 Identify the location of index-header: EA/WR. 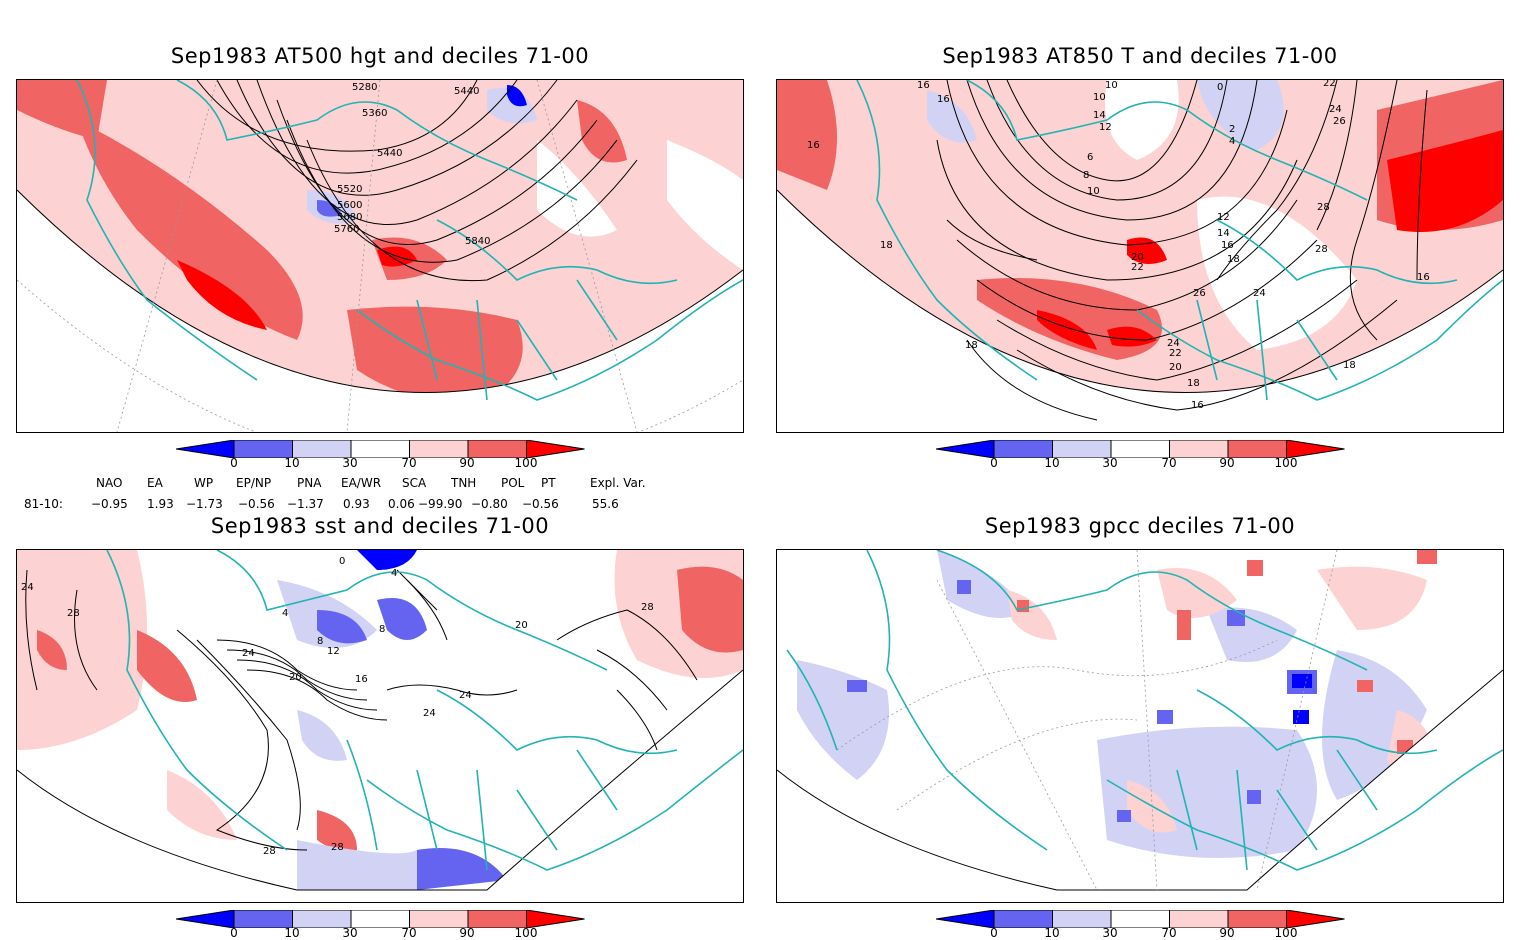
(361, 483).